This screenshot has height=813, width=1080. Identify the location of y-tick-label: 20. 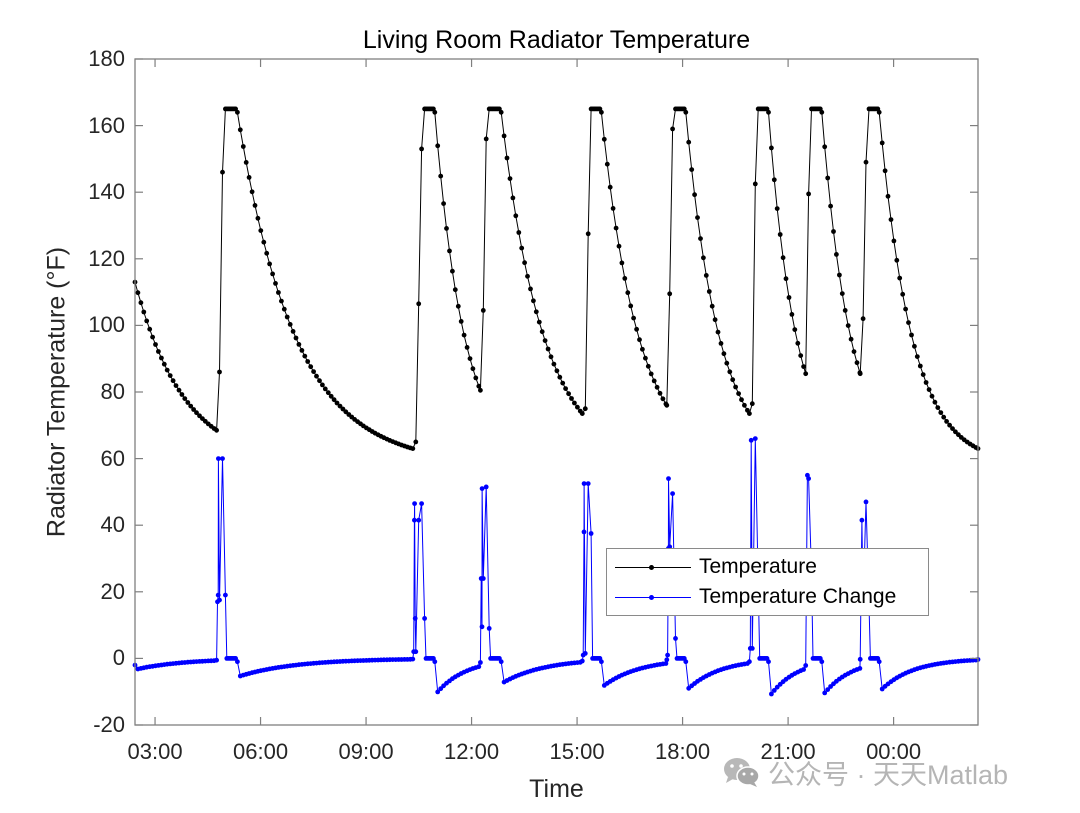
(112, 591).